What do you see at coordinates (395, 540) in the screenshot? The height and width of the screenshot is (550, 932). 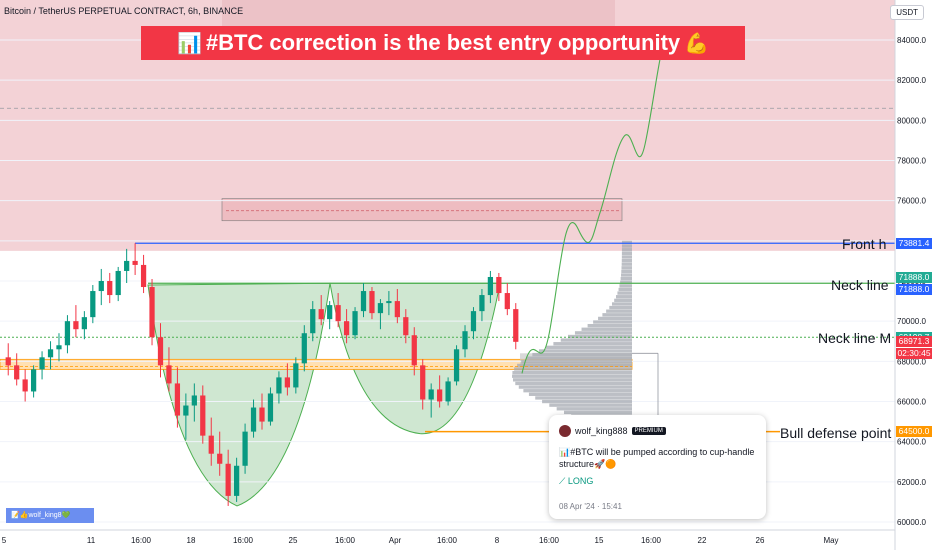 I see `x-tick-label: Apr` at bounding box center [395, 540].